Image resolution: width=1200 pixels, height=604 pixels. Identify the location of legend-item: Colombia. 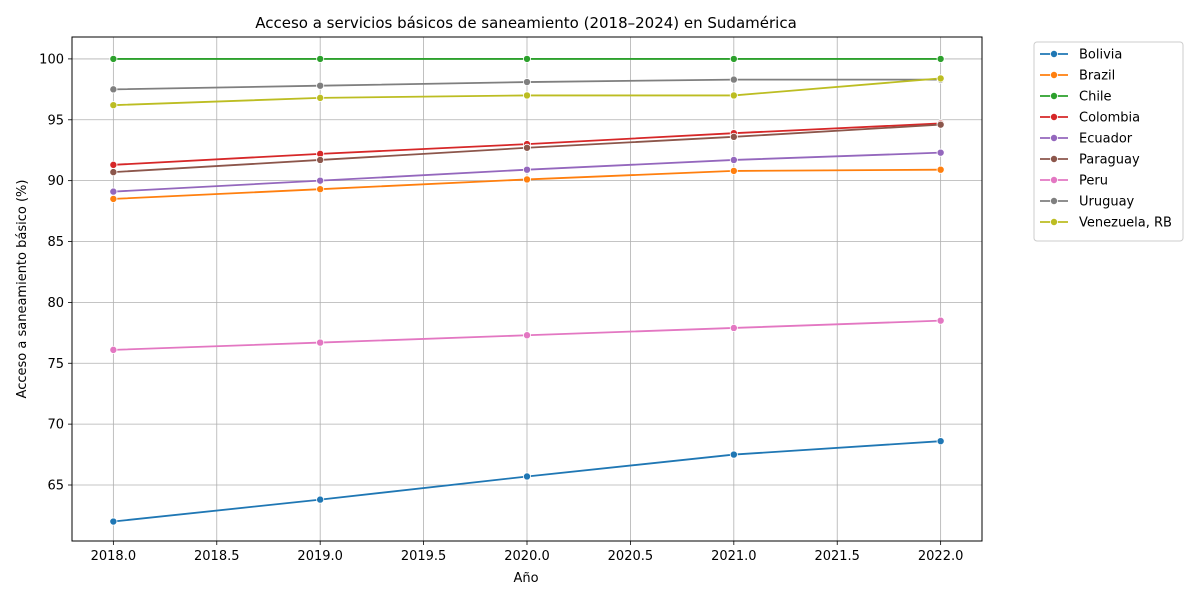
(1090, 118).